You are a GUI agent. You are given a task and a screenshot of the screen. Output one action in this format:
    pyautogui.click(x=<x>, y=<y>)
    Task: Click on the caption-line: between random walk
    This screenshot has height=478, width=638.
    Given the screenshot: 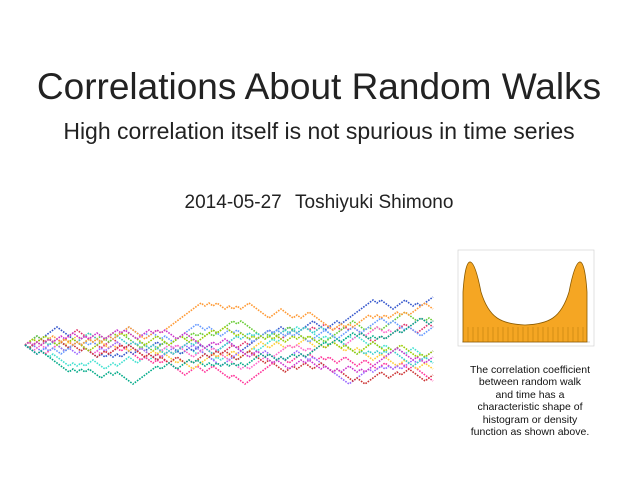 What is the action you would take?
    pyautogui.click(x=530, y=382)
    